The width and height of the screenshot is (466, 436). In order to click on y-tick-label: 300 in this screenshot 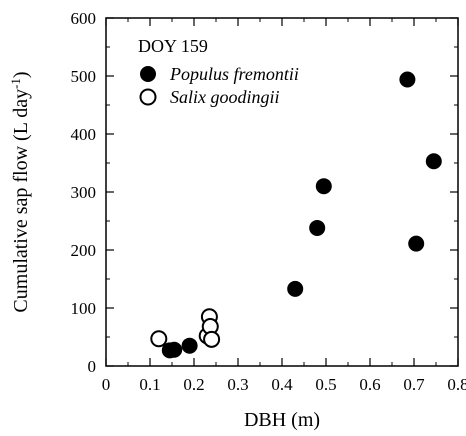, I will do `click(84, 192)`.